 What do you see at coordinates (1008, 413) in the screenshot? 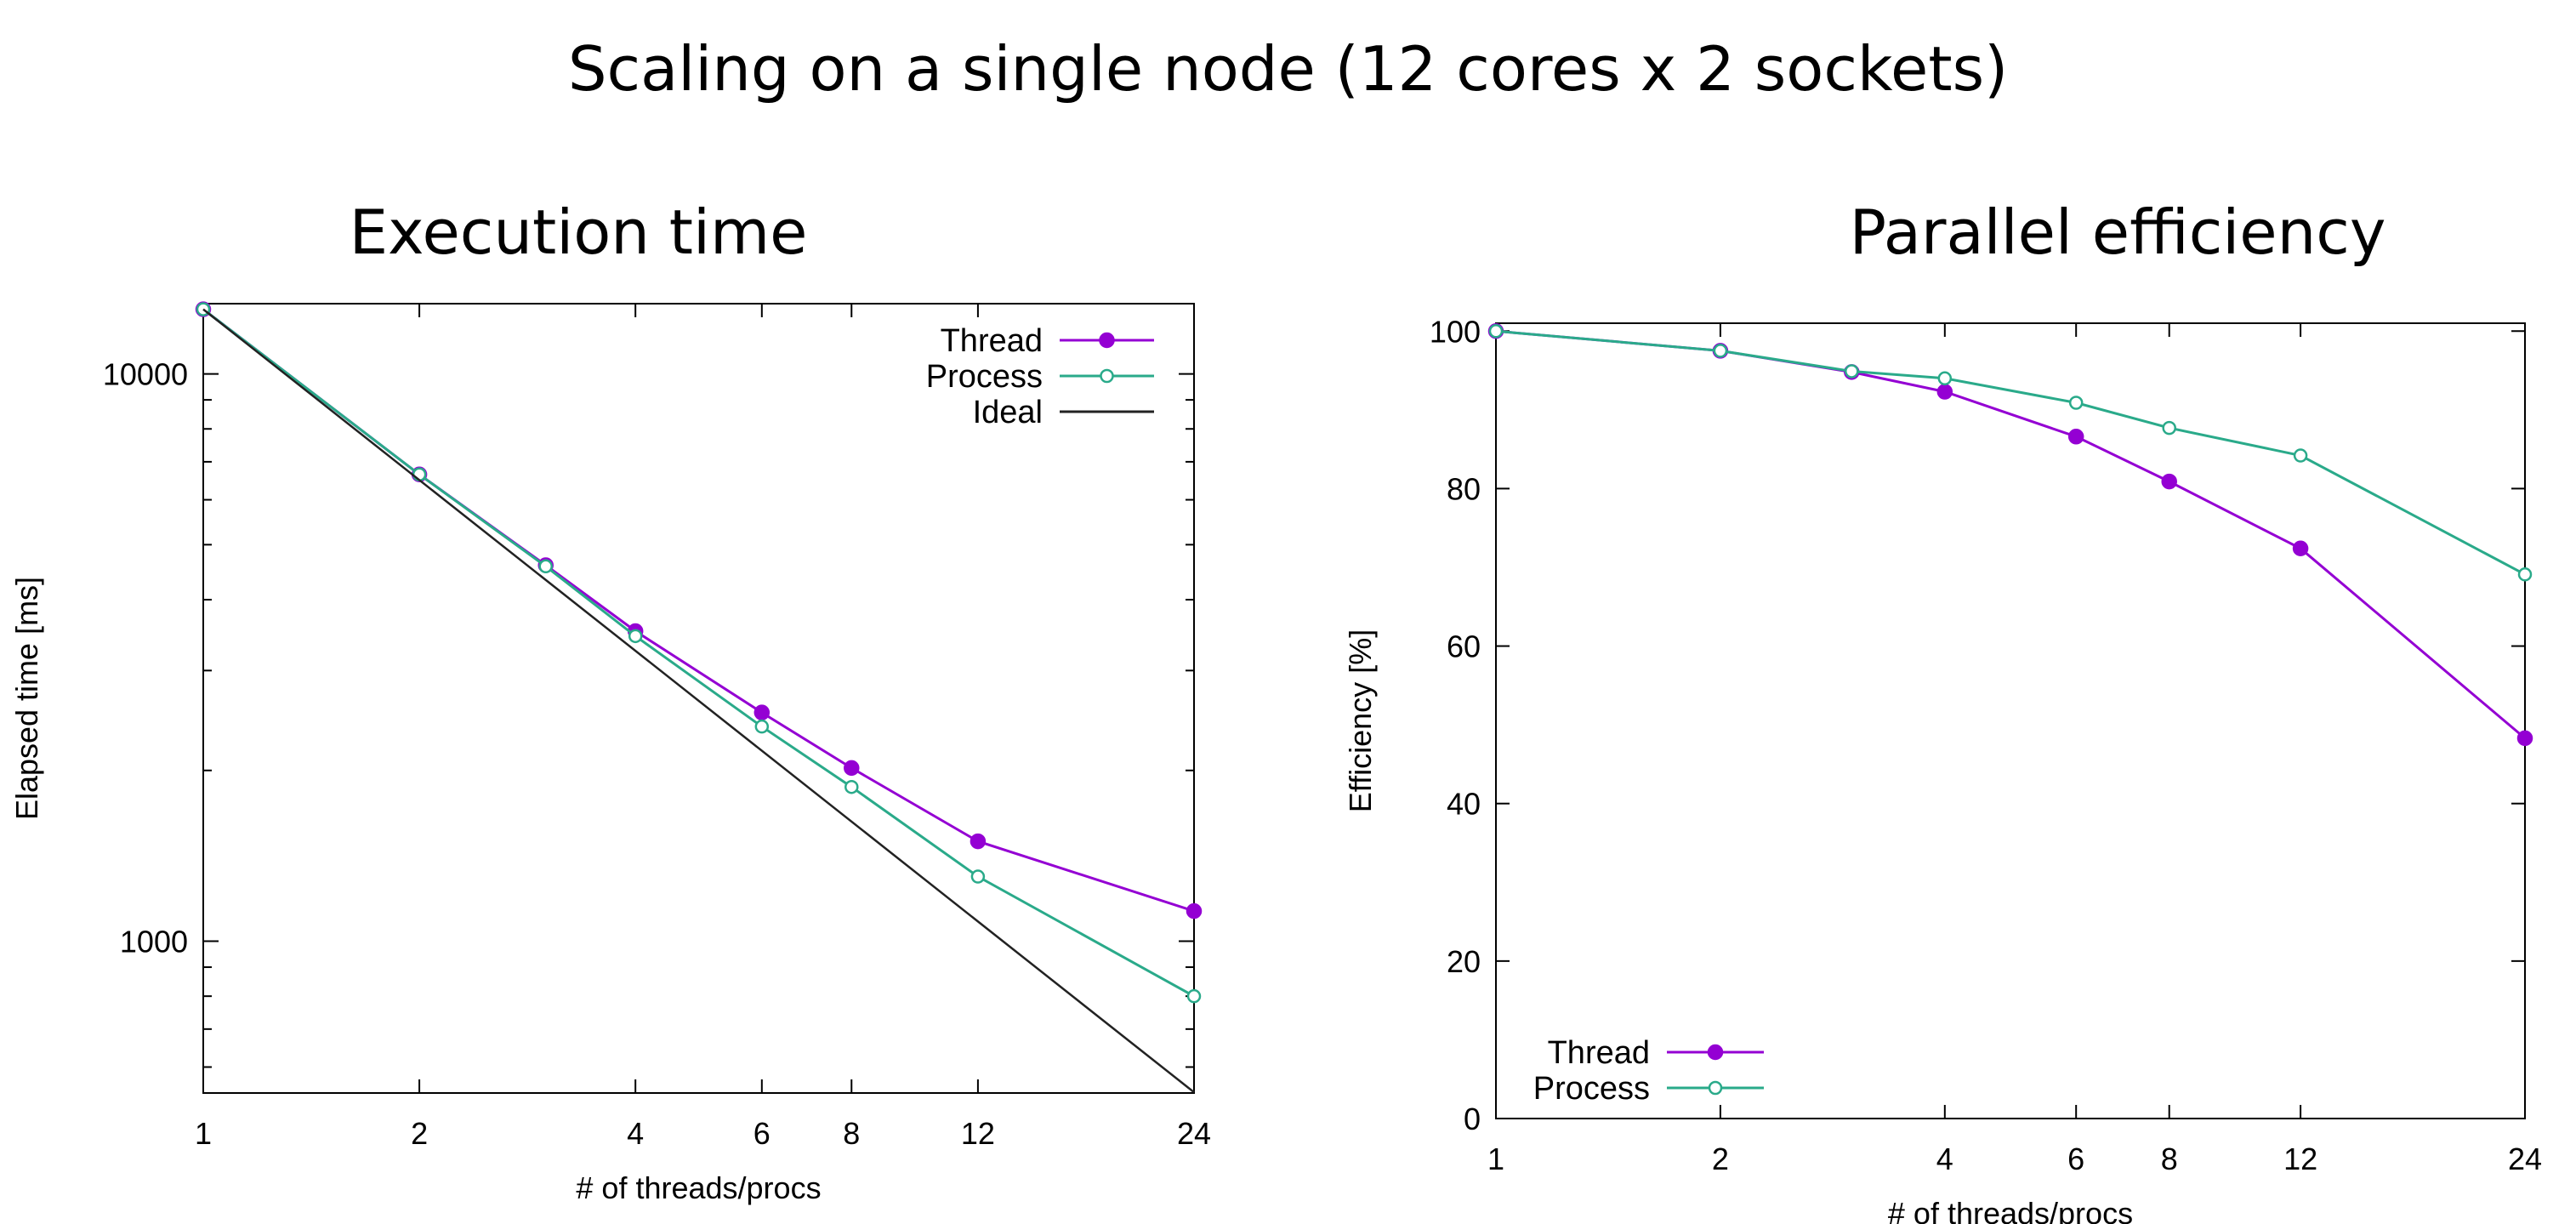
I see `legend-label-ideal: Ideal` at bounding box center [1008, 413].